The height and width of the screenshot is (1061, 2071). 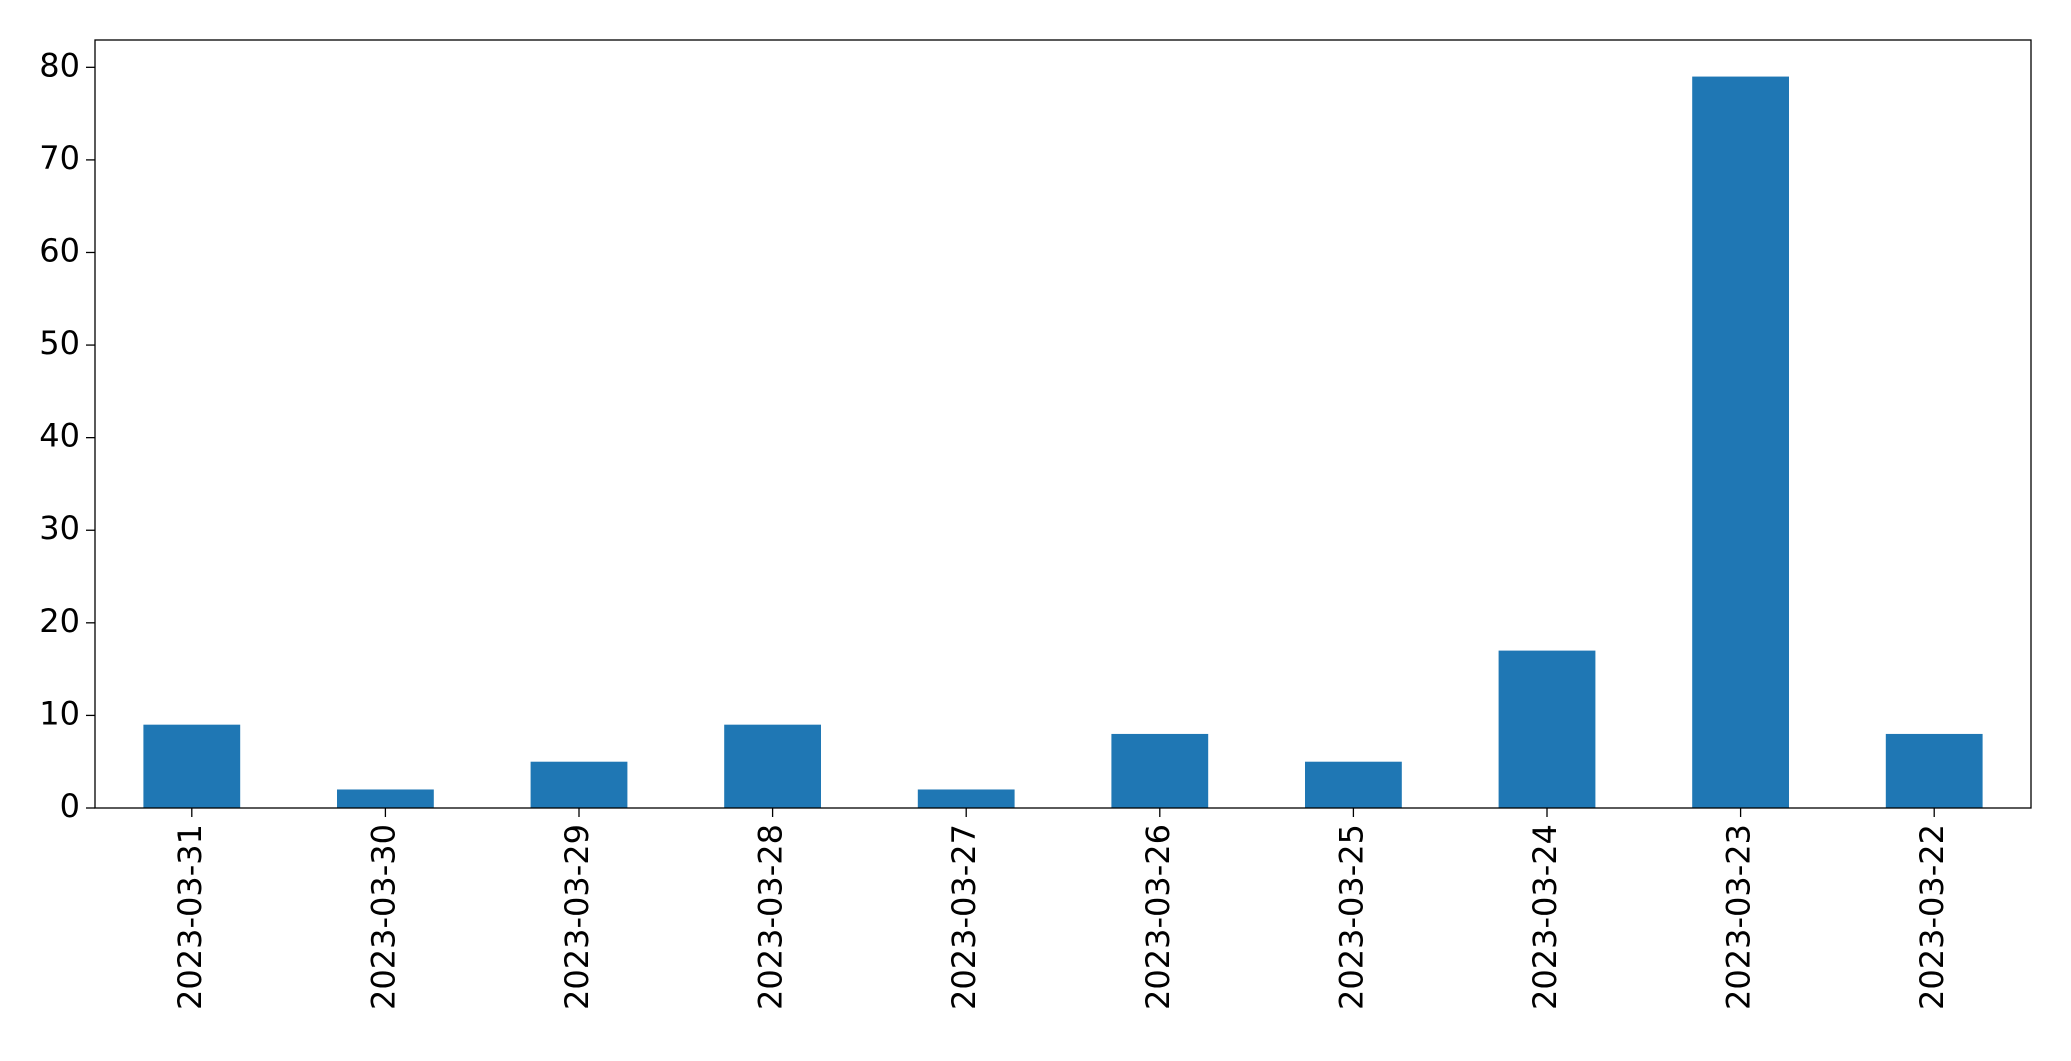 What do you see at coordinates (771, 917) in the screenshot?
I see `x-tick-label: 2023-03-28` at bounding box center [771, 917].